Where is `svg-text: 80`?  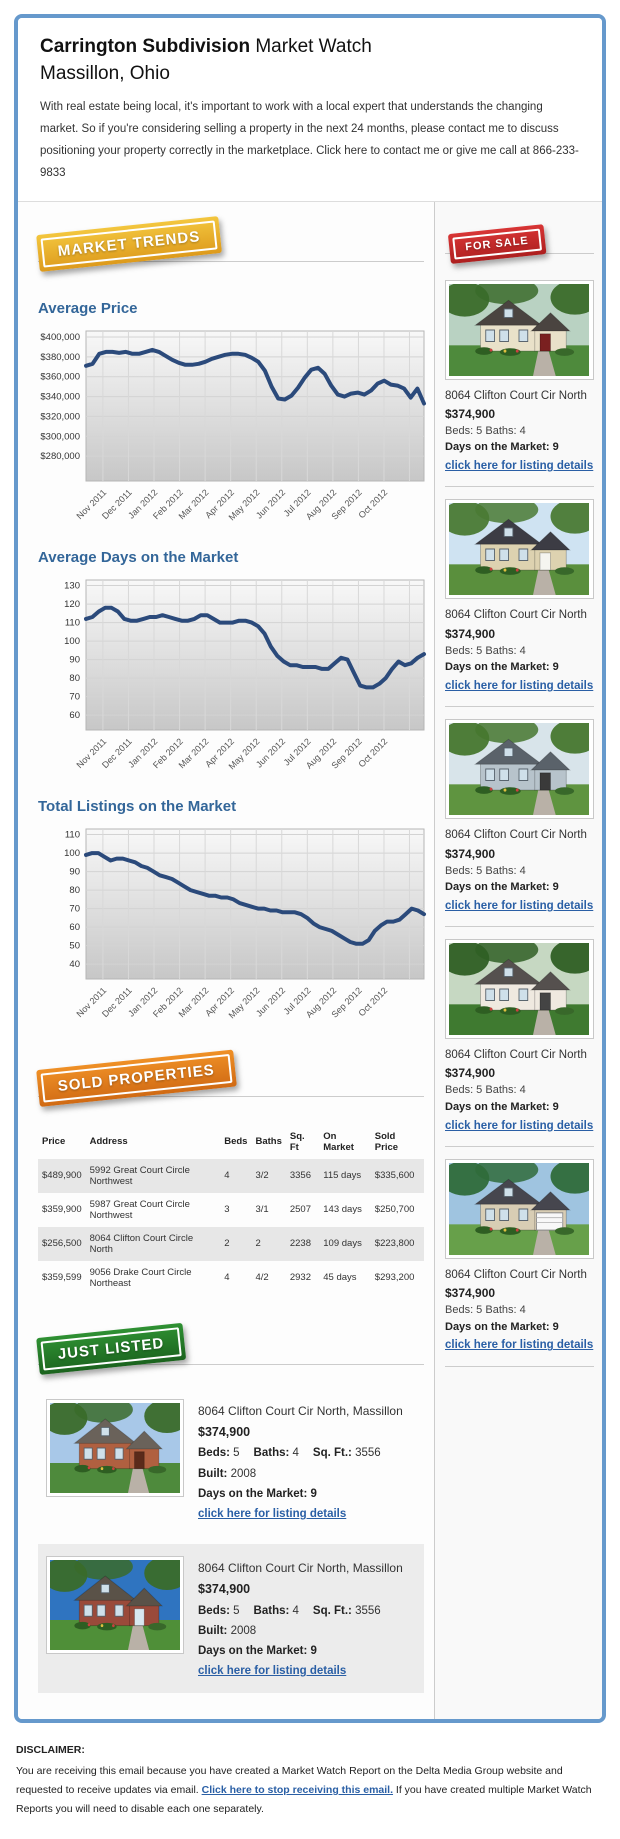
svg-text: 80 is located at coordinates (74, 890).